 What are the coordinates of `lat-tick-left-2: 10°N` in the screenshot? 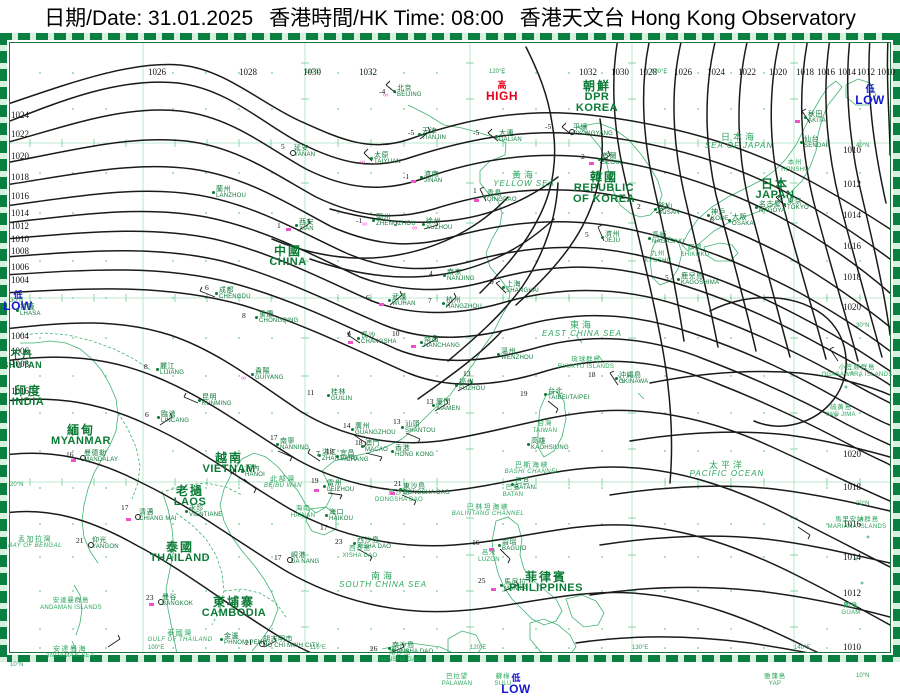 It's located at (17, 665).